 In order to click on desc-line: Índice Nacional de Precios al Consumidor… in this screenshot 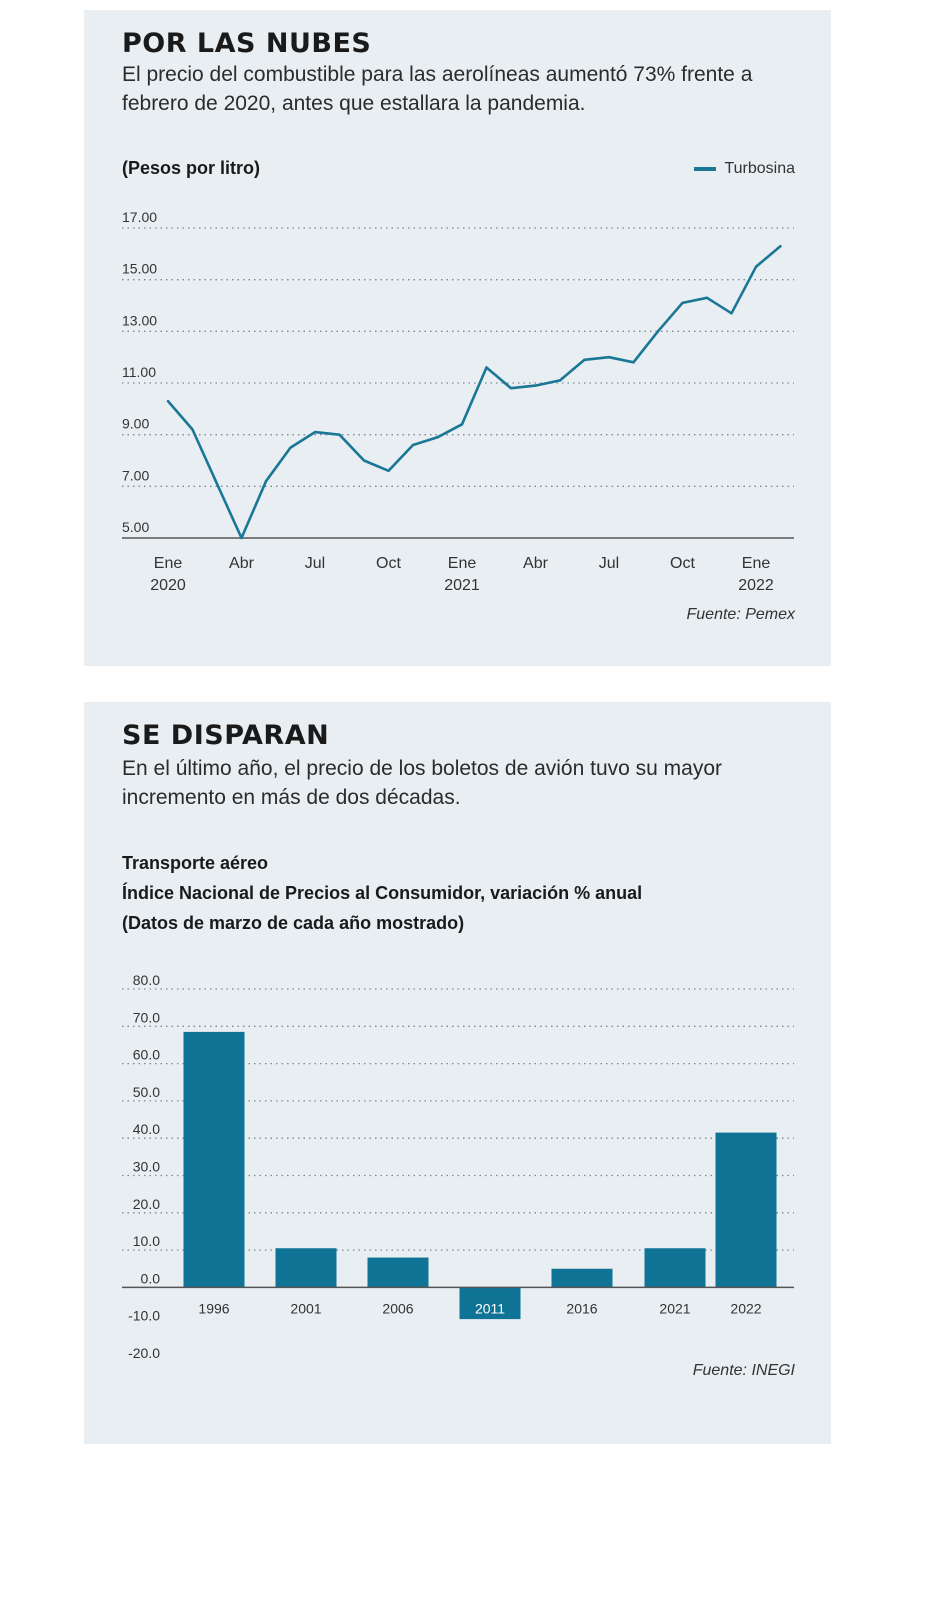, I will do `click(382, 893)`.